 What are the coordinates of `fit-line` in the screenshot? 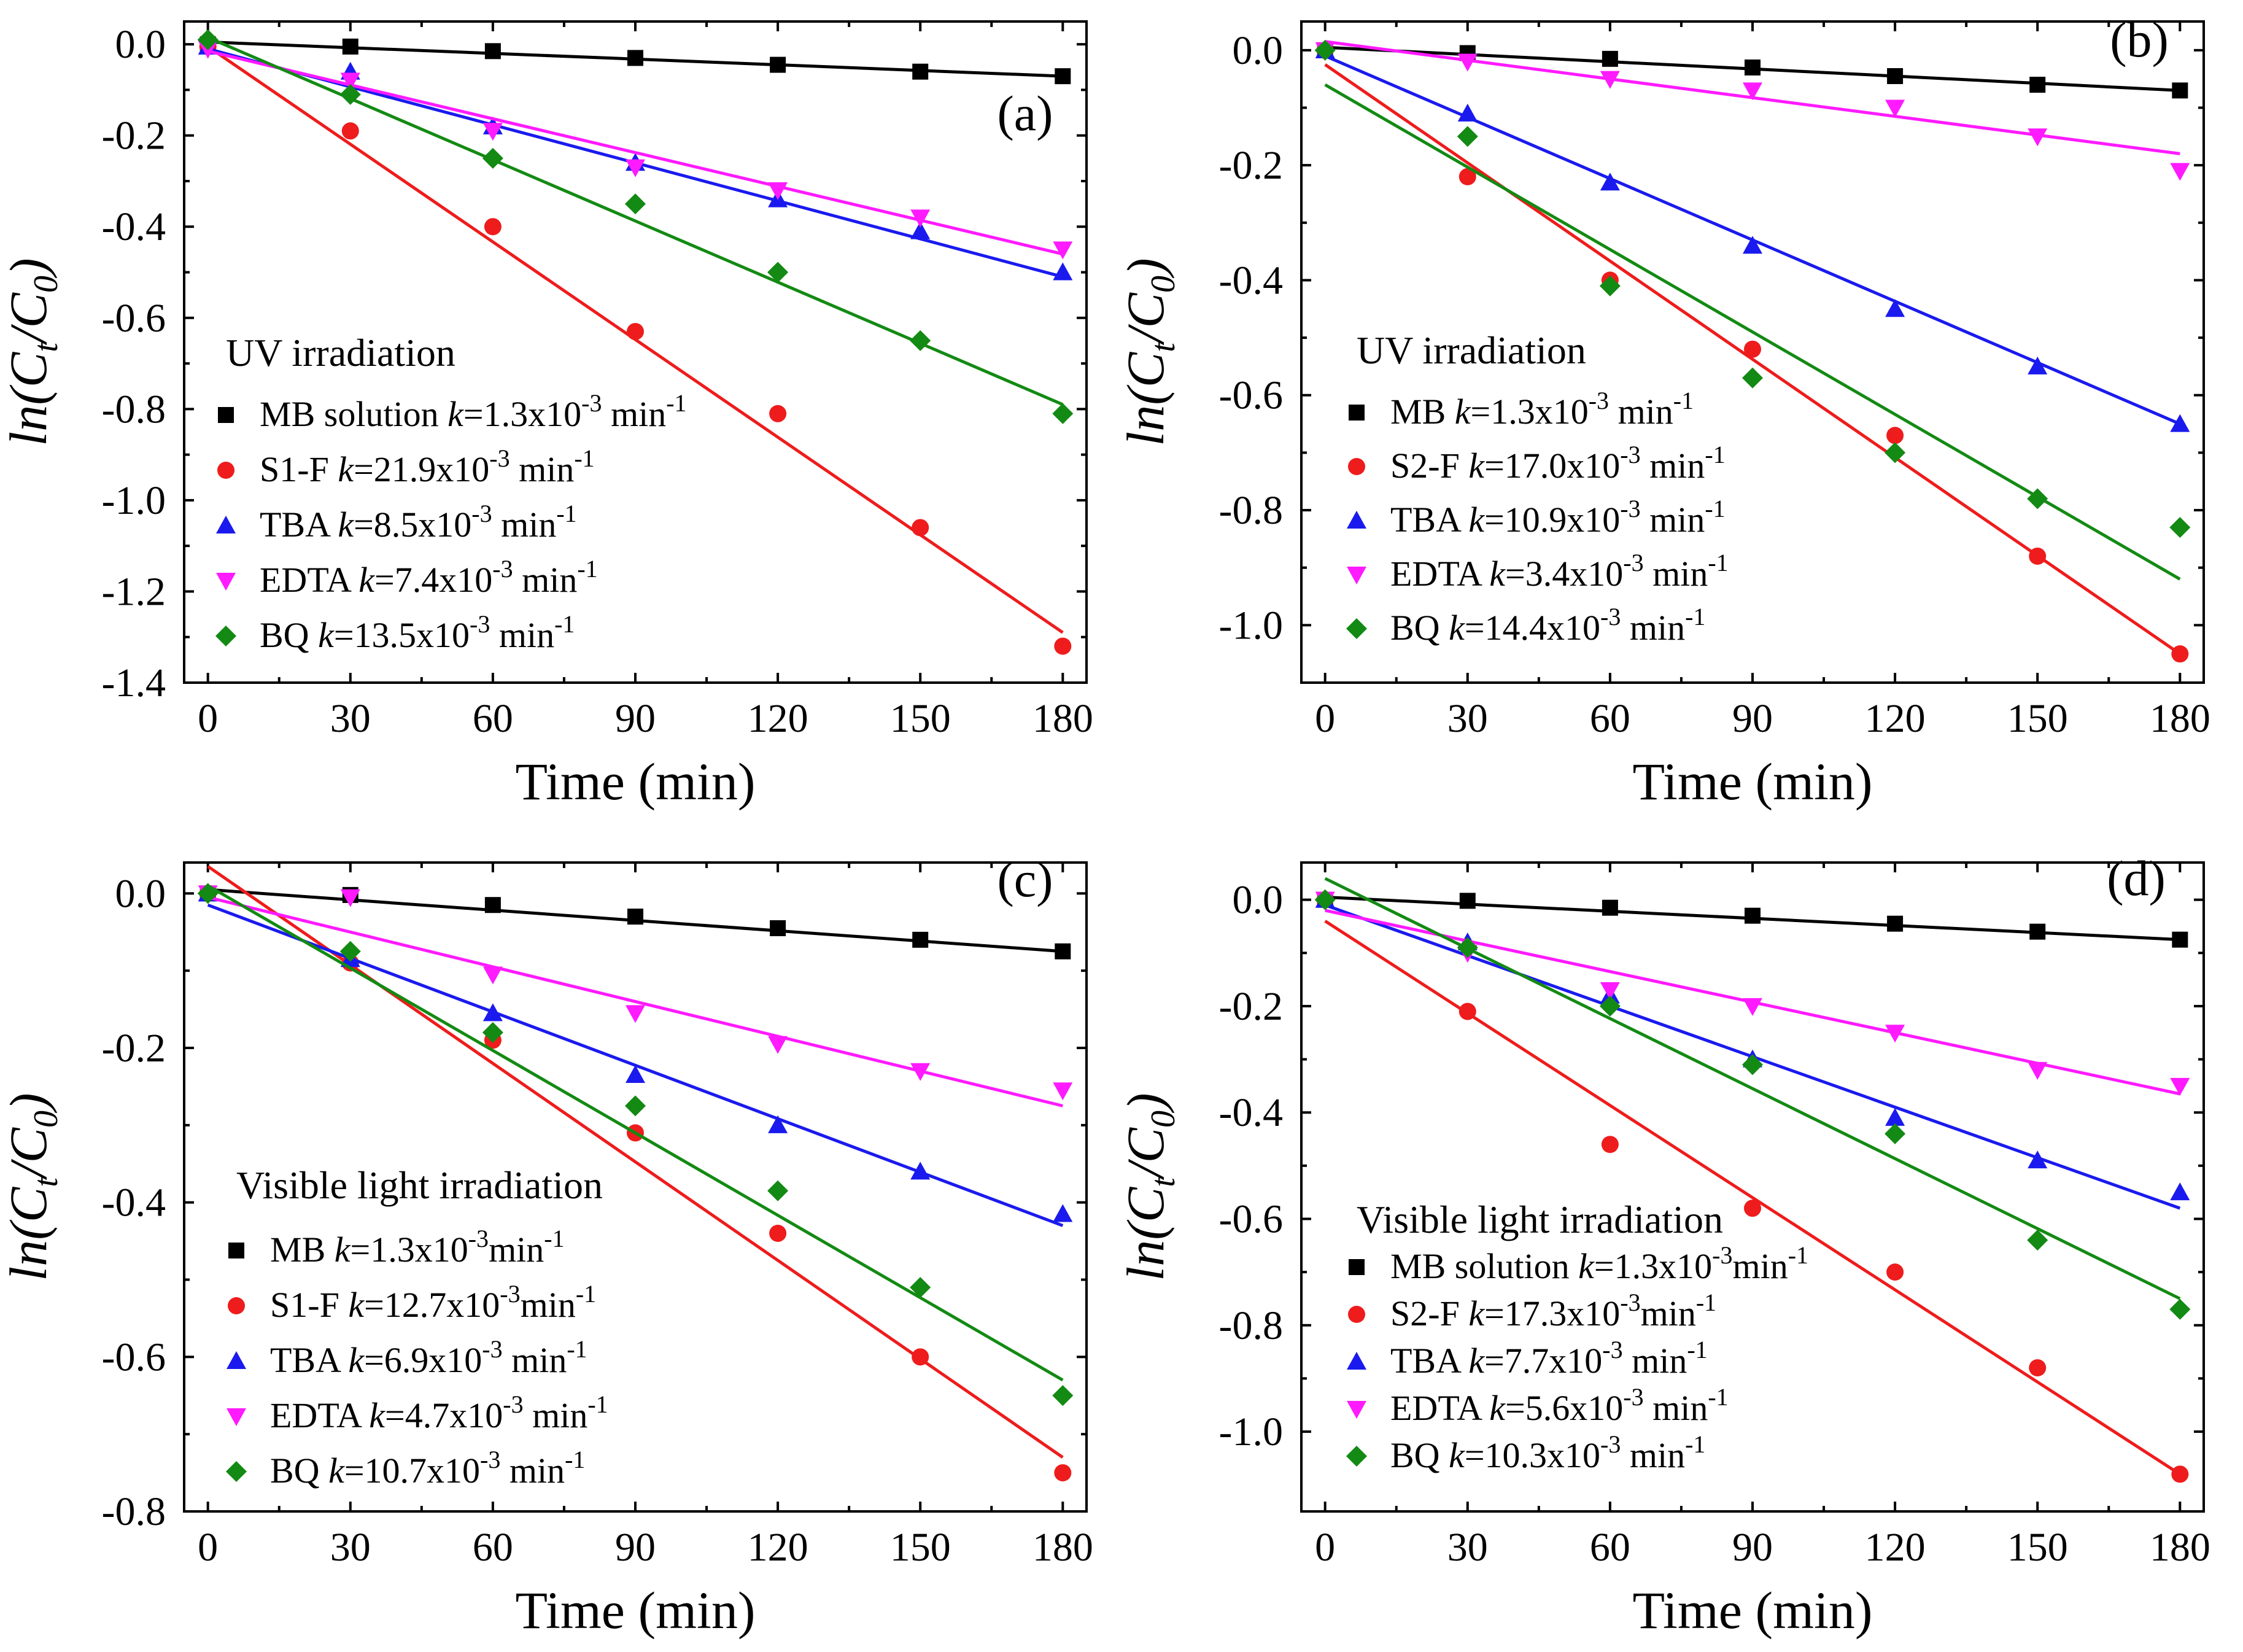 It's located at (635, 152).